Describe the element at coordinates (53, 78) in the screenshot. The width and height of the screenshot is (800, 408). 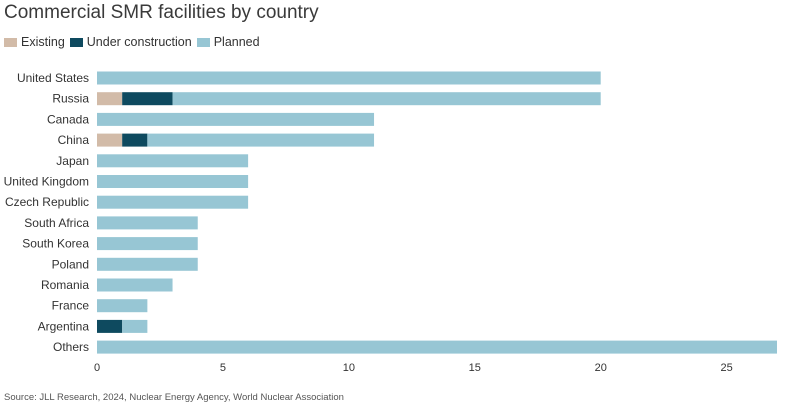
I see `category-label-united-states: United States` at that location.